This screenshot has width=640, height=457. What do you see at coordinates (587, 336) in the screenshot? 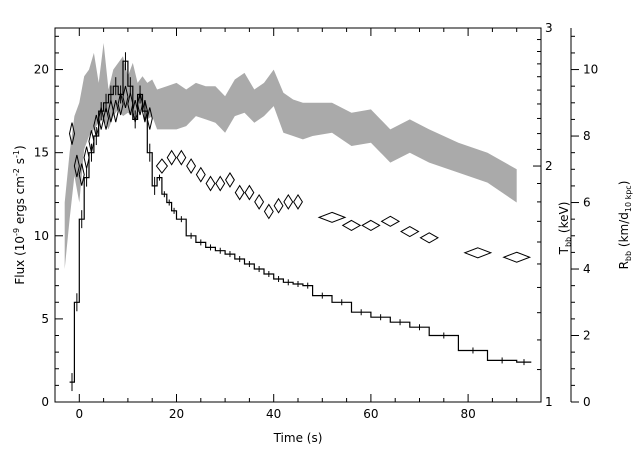
I see `radius-tick-label: 2` at bounding box center [587, 336].